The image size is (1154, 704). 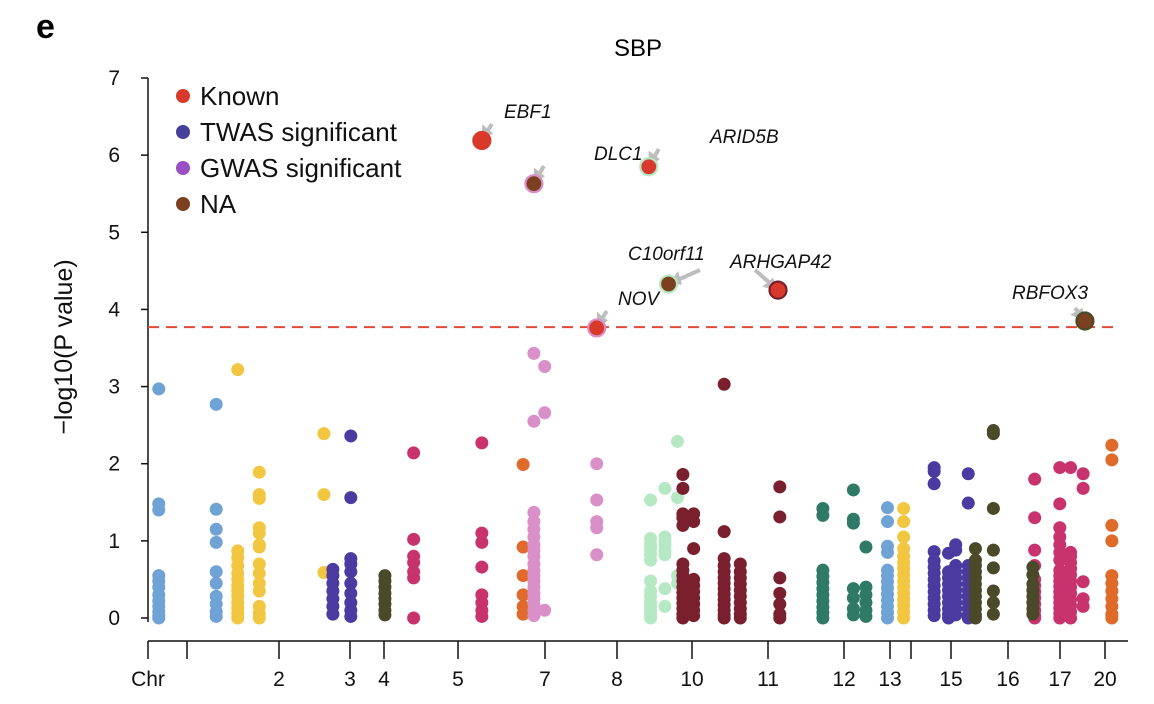 I want to click on legend-marker, so click(x=183, y=168).